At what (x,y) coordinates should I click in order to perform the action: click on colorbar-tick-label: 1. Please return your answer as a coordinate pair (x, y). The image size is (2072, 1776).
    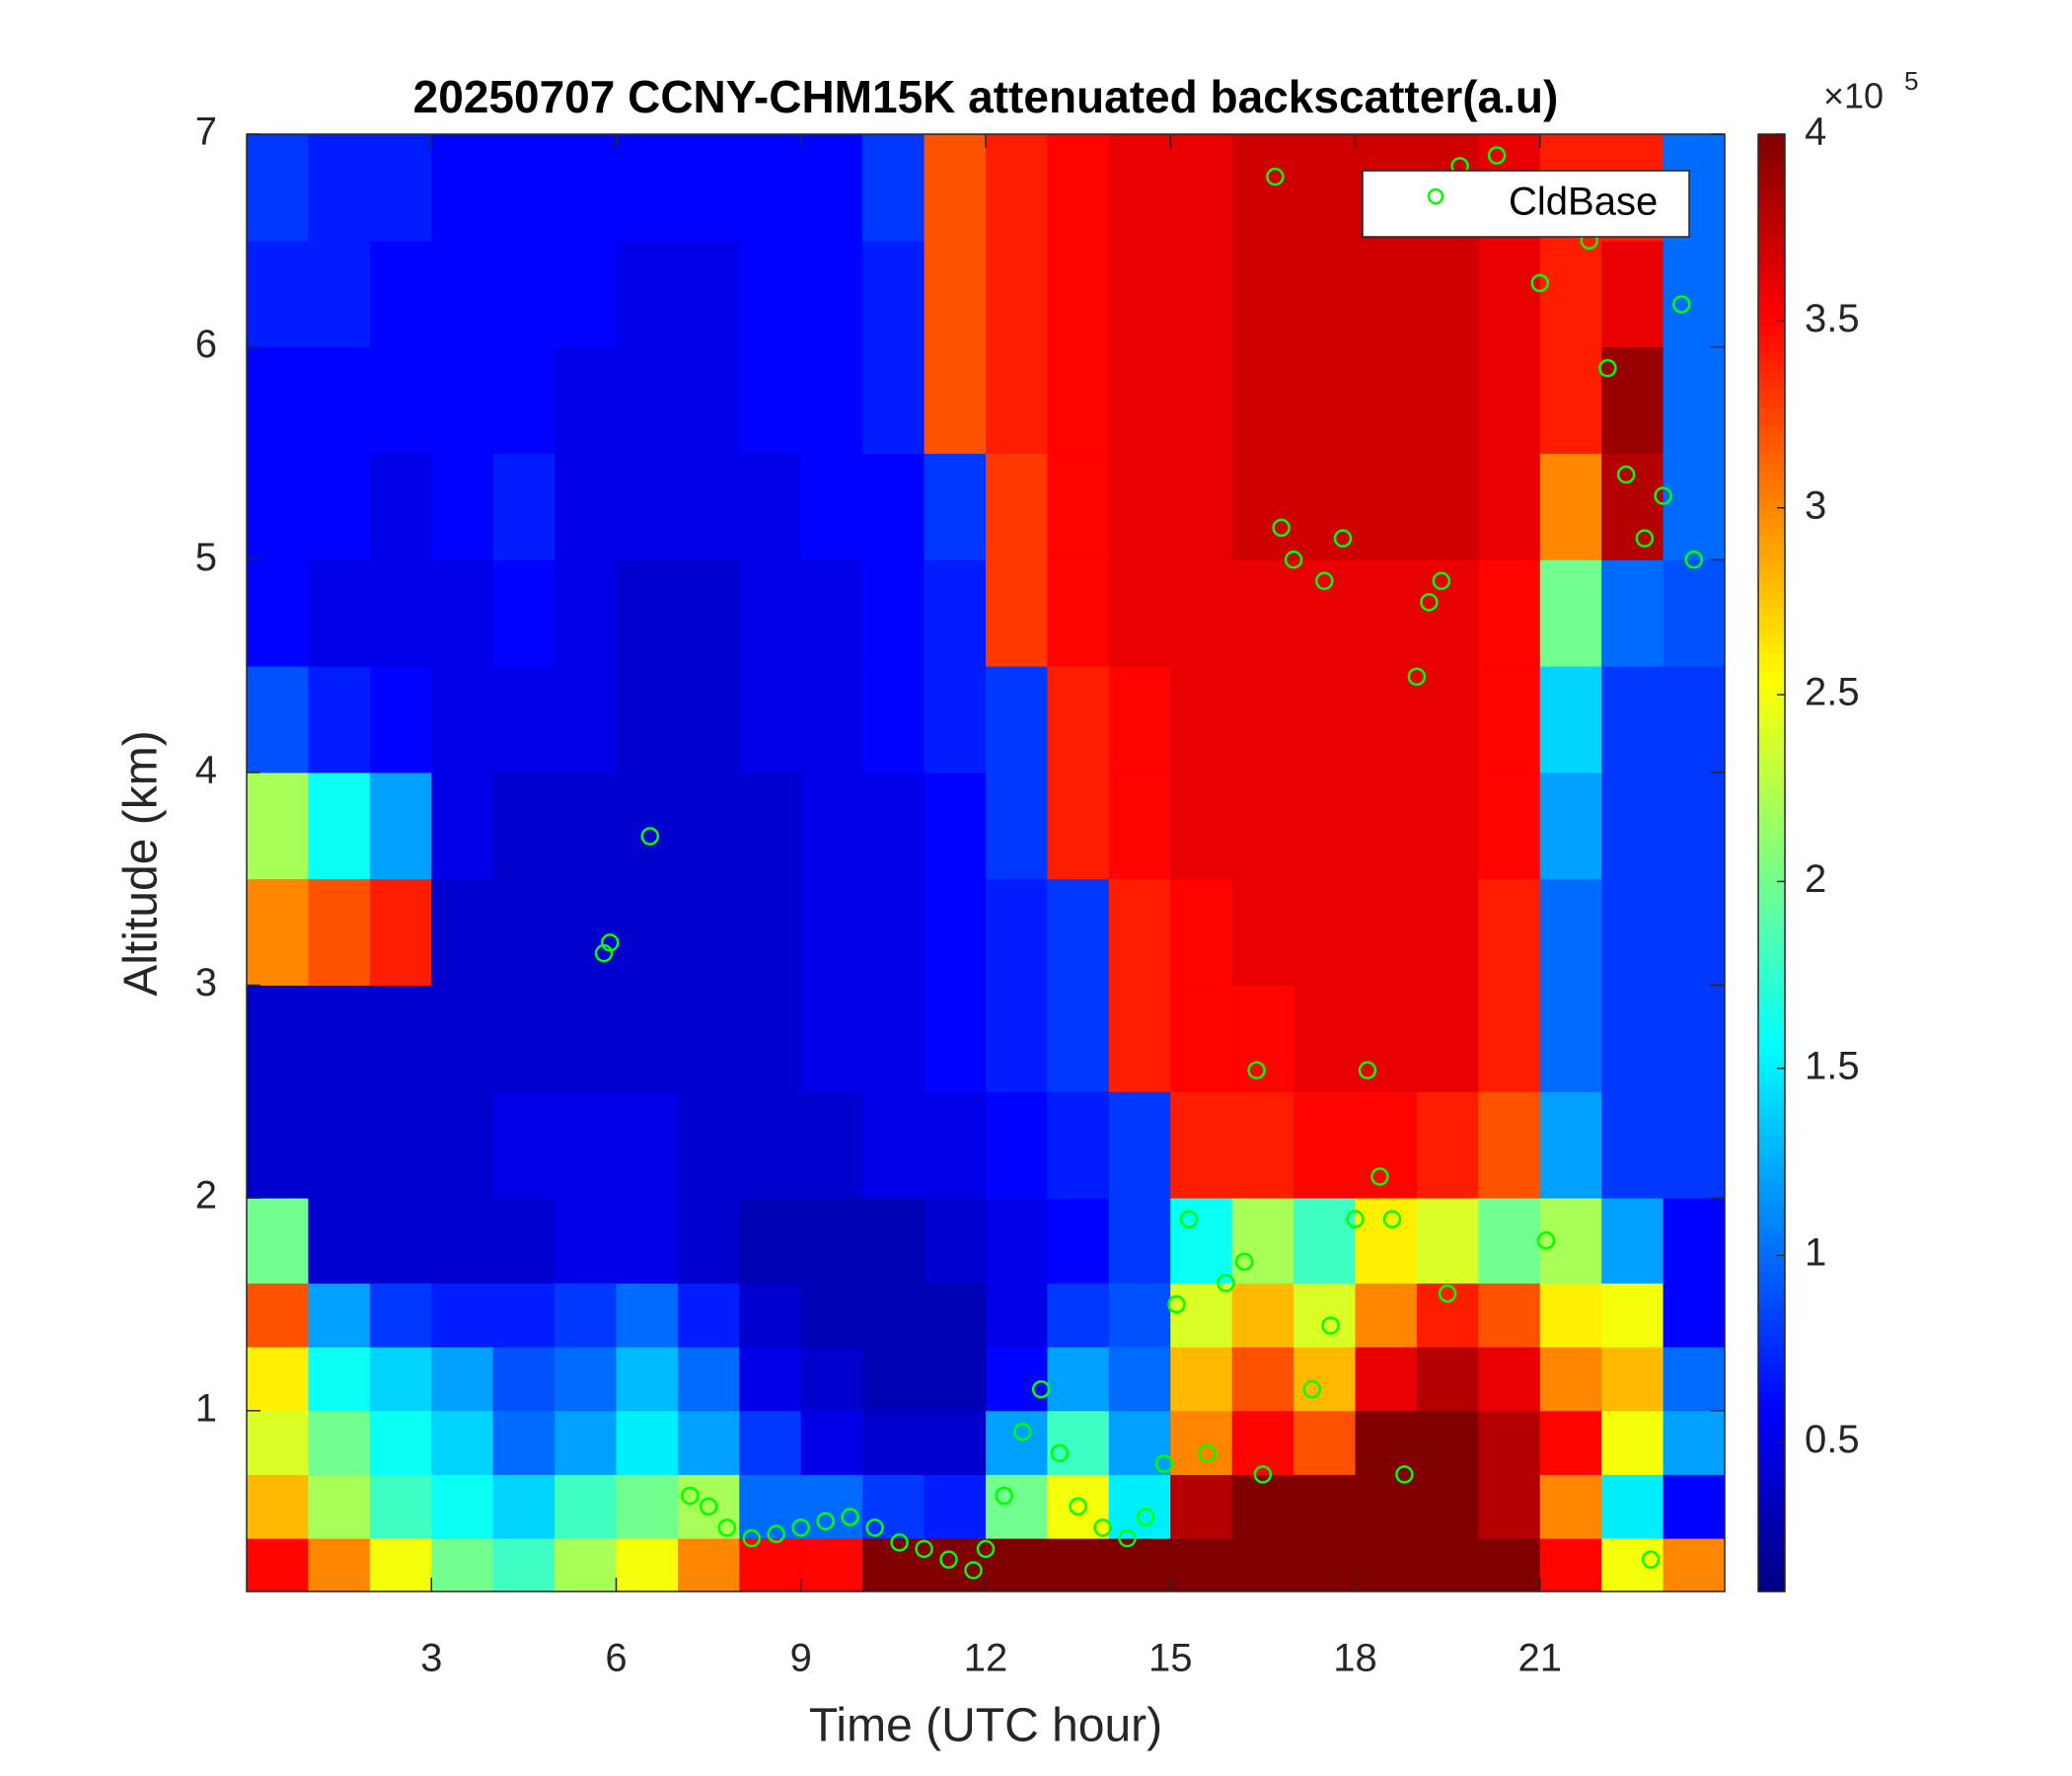
    Looking at the image, I should click on (1816, 1253).